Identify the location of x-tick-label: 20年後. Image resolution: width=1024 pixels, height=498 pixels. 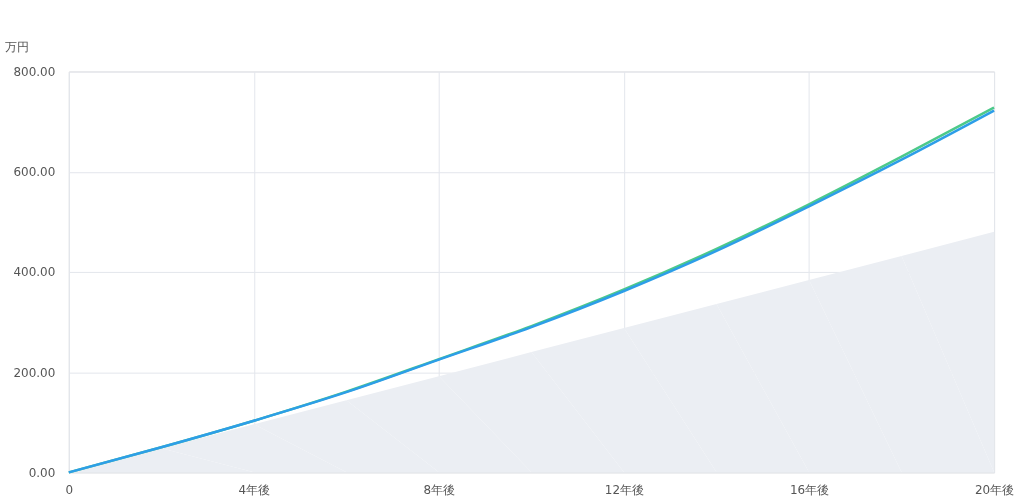
(994, 489).